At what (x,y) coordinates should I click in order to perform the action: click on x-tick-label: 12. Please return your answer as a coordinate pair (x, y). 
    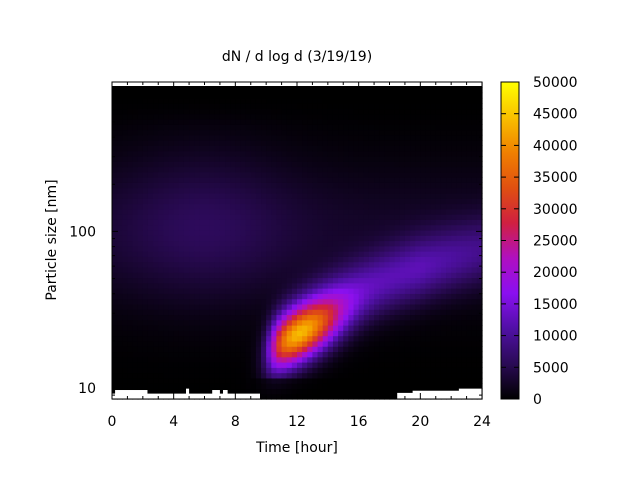
    Looking at the image, I should click on (297, 422).